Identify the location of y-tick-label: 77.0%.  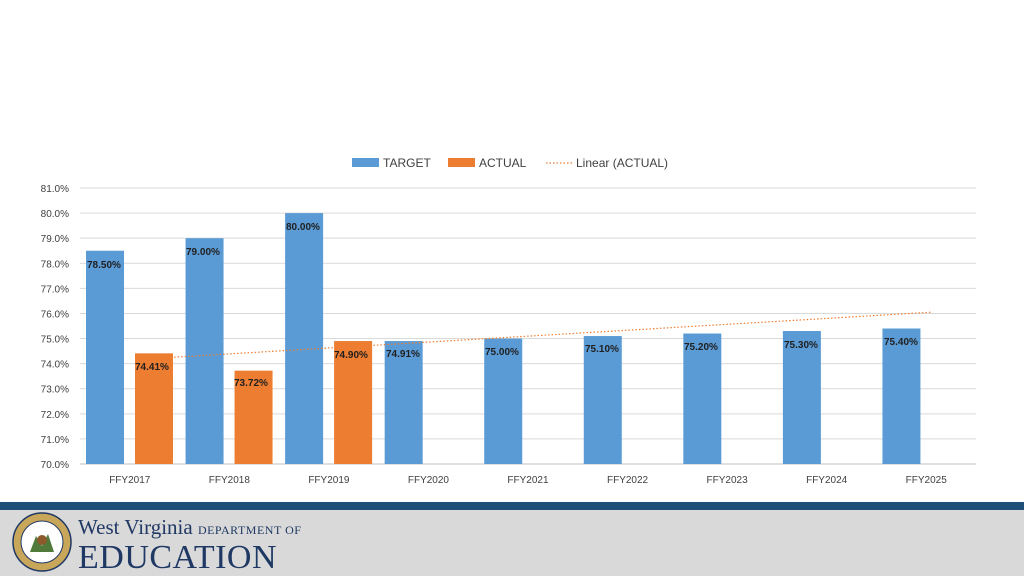
(55, 289).